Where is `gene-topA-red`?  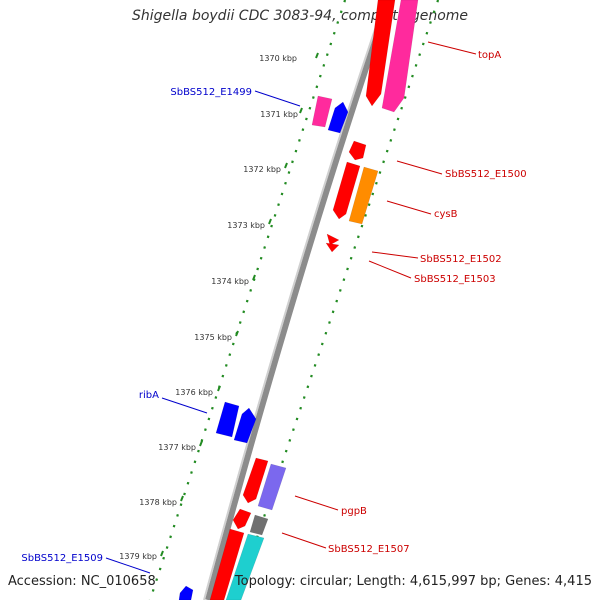
gene-topA-red is located at coordinates (380, 53).